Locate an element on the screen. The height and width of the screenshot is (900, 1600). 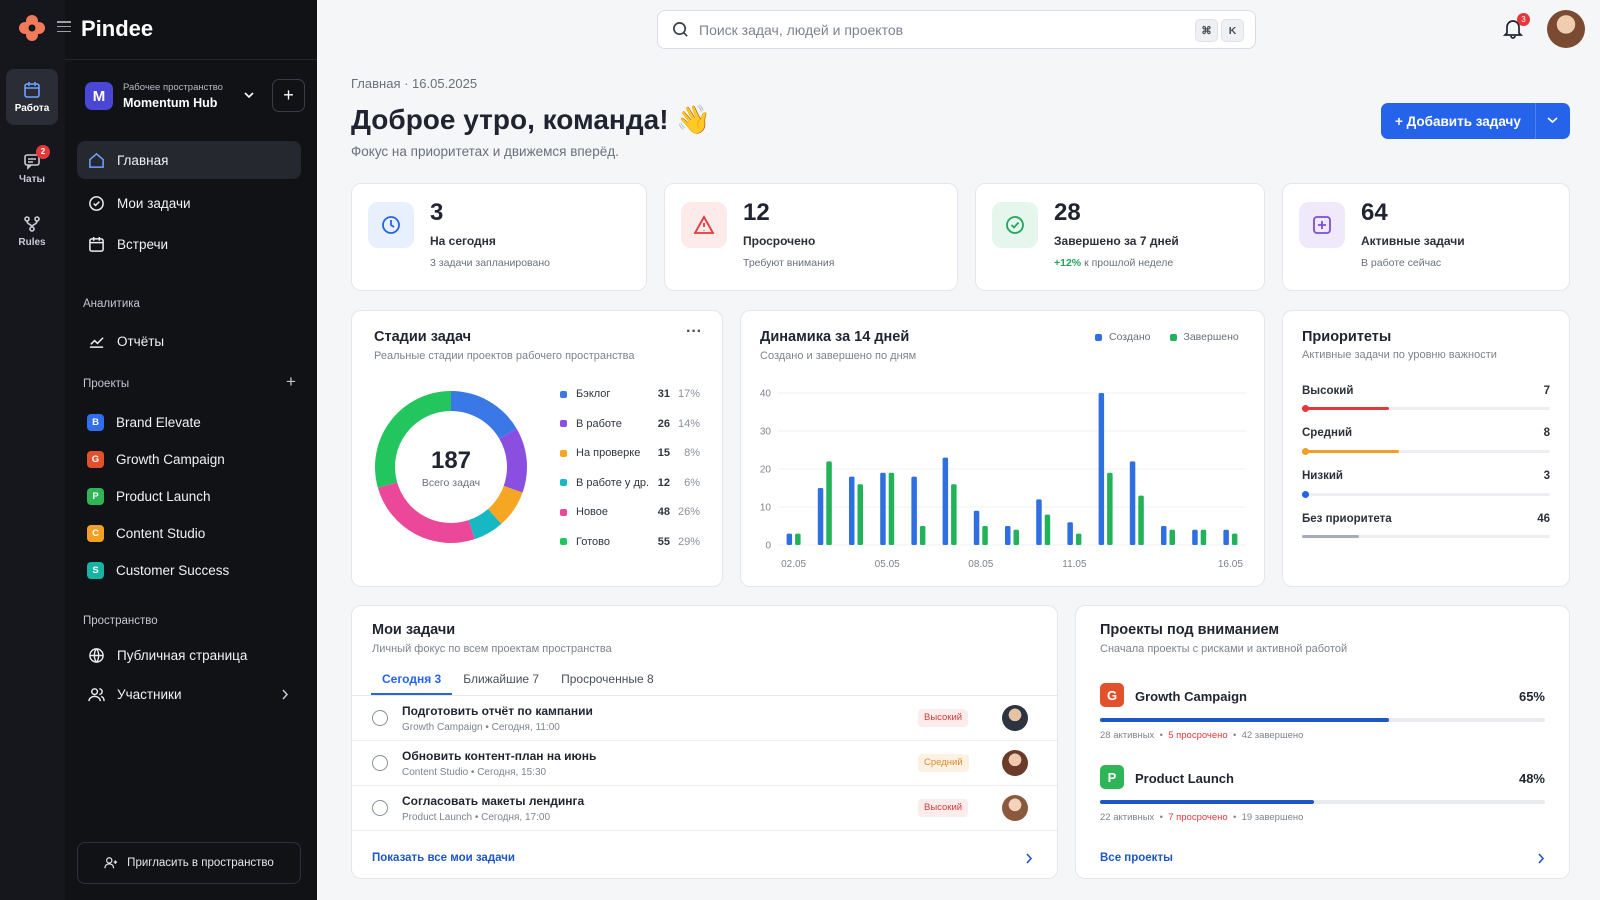
rail-item-chats: Чаты 2 is located at coordinates (32, 168).